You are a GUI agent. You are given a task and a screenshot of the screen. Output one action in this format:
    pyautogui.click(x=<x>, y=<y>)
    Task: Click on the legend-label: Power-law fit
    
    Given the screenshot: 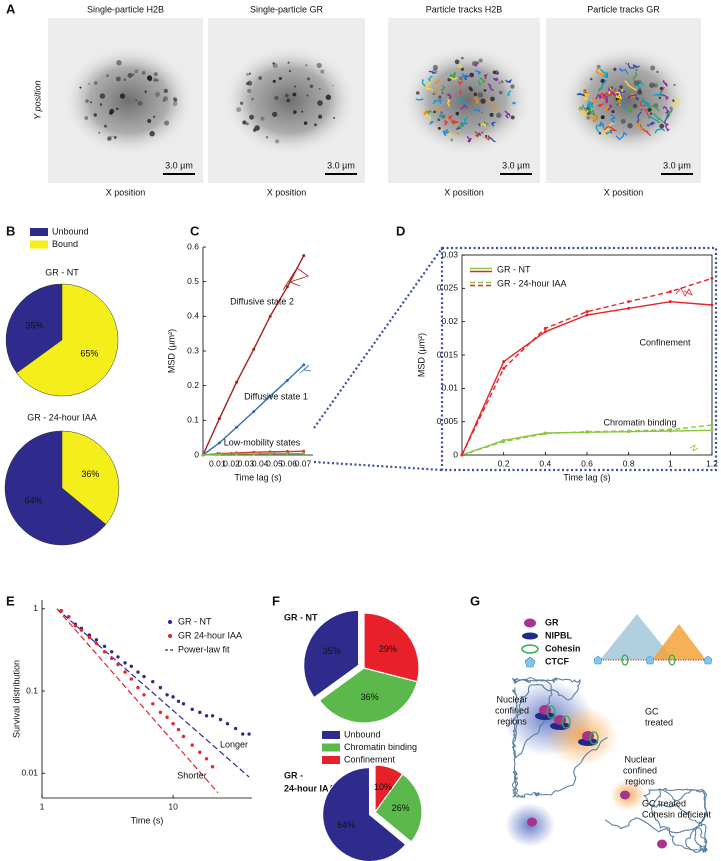 What is the action you would take?
    pyautogui.click(x=204, y=649)
    